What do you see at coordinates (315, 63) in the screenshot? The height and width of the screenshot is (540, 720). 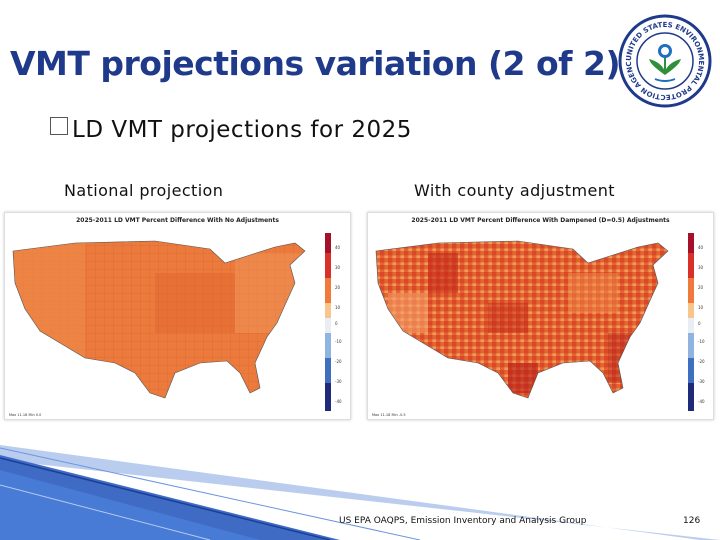 I see `slide-title: VMT projections variation (2 of 2)` at bounding box center [315, 63].